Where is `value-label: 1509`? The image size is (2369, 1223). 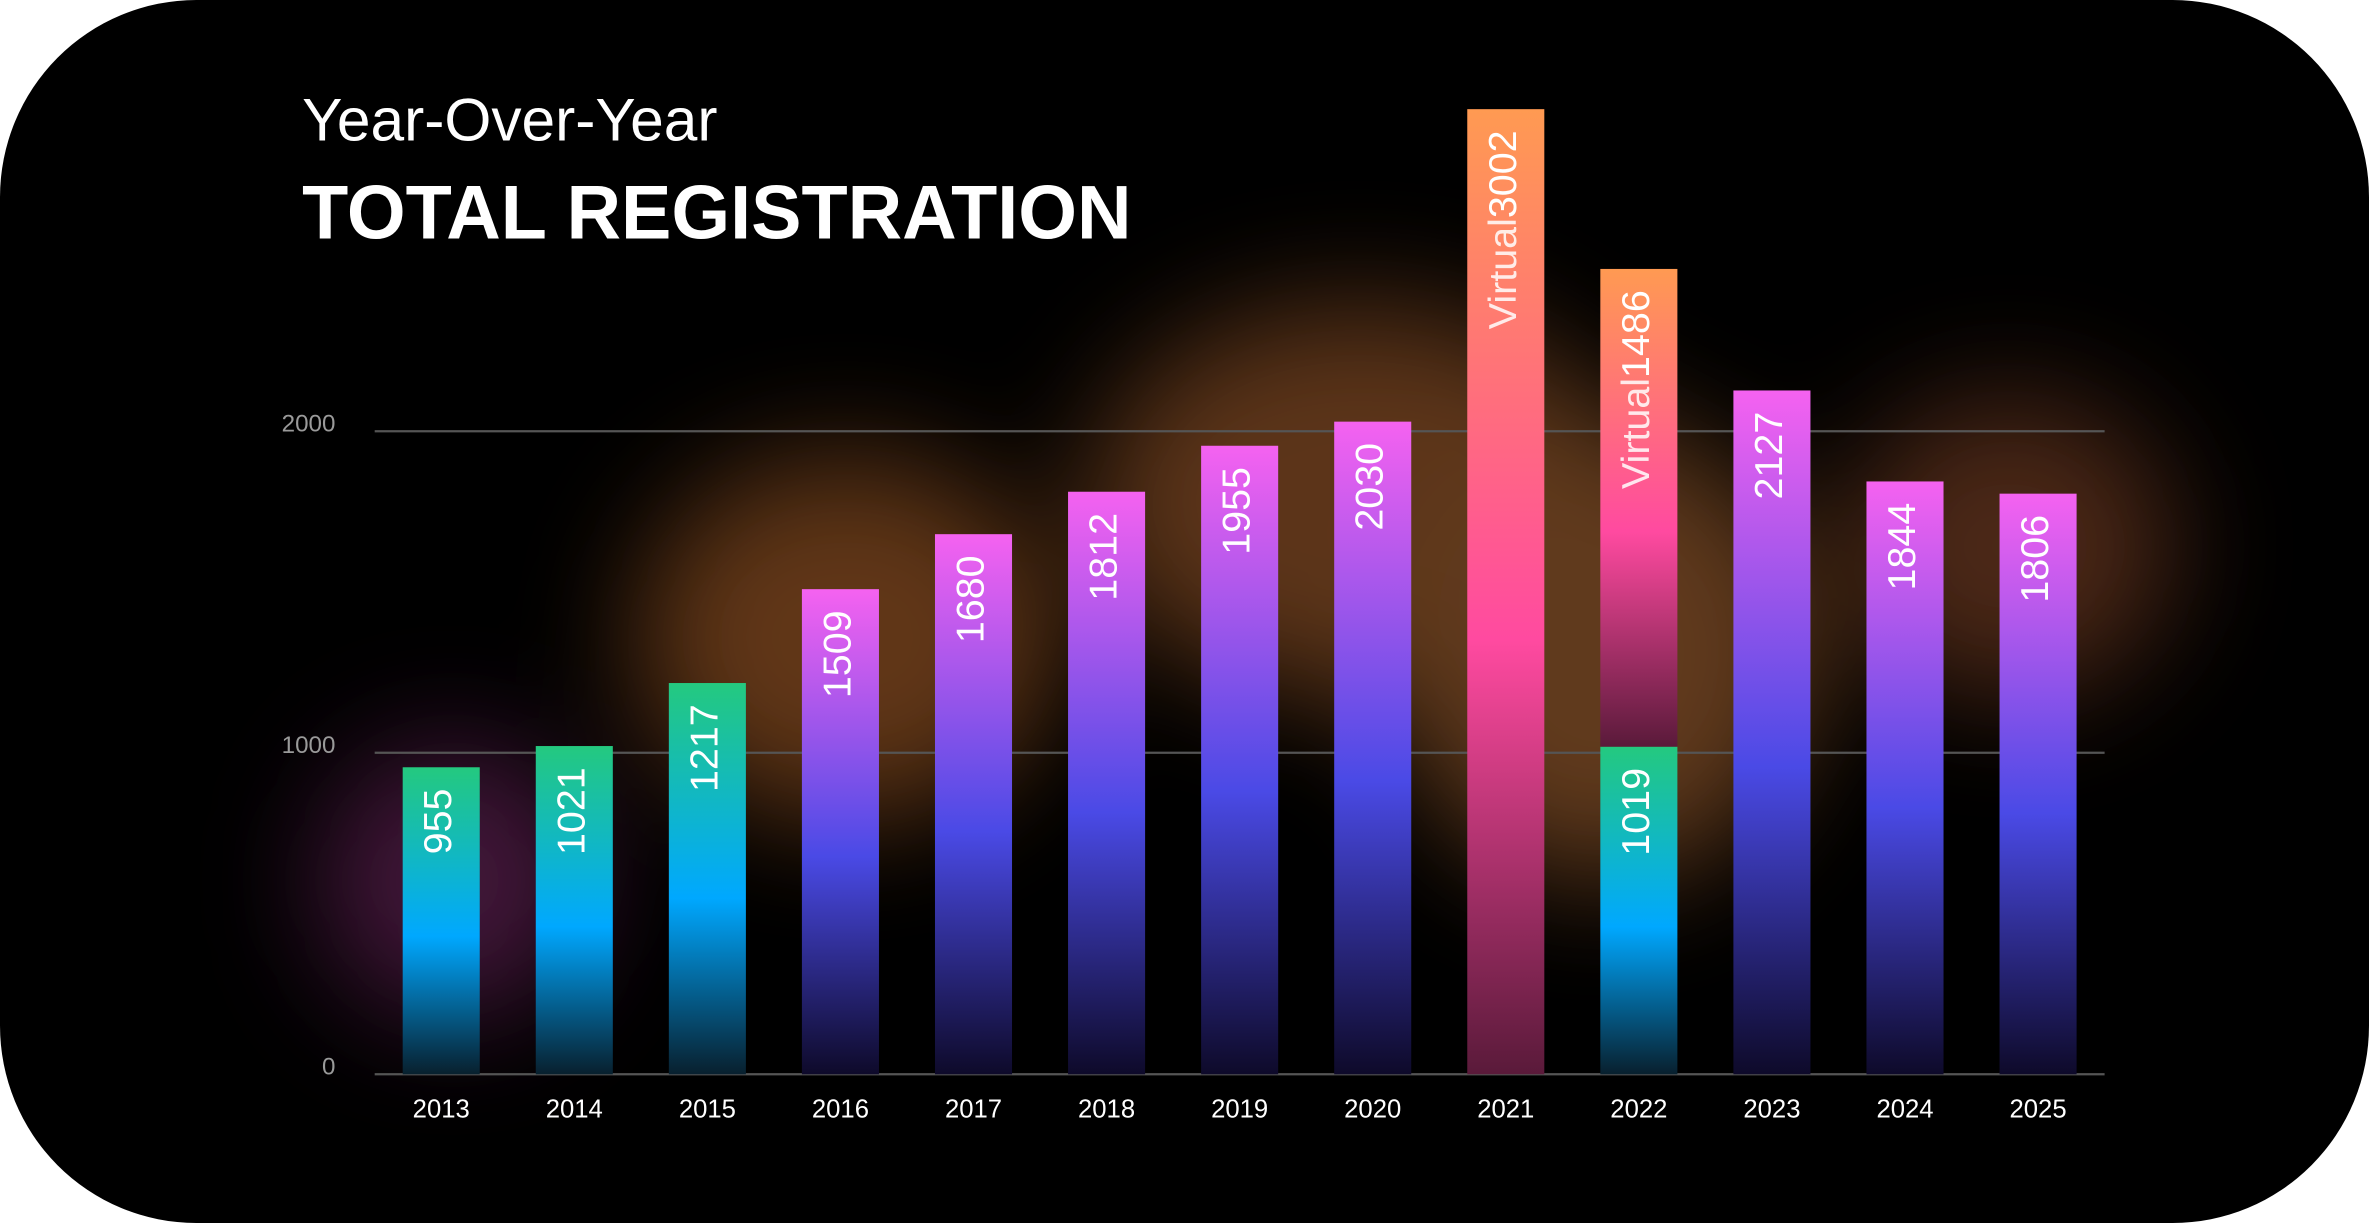
value-label: 1509 is located at coordinates (838, 654).